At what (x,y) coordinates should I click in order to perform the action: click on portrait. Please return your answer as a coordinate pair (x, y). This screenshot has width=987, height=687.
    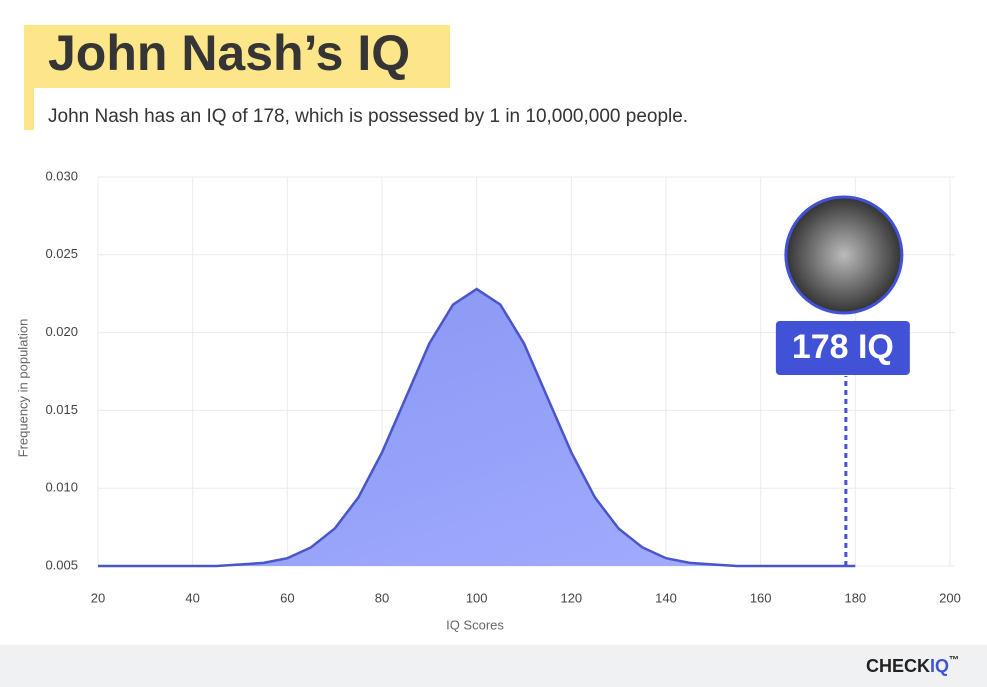
    Looking at the image, I should click on (844, 255).